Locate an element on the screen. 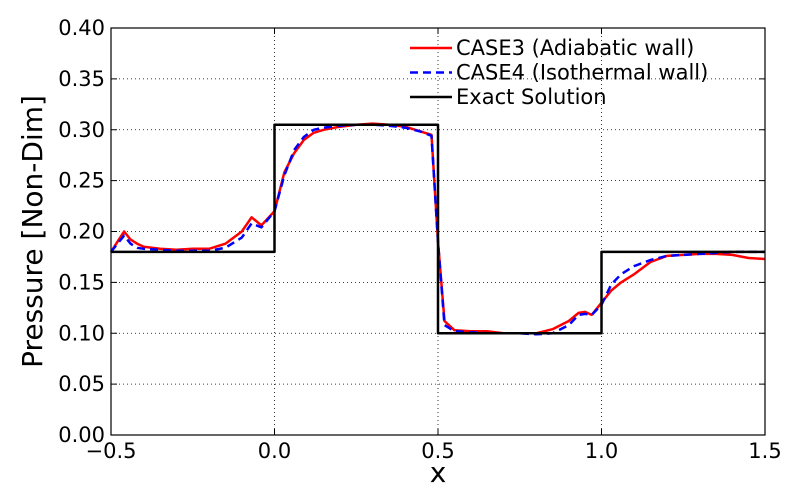 This screenshot has width=800, height=500. y-tick-label: 0.10 is located at coordinates (81, 333).